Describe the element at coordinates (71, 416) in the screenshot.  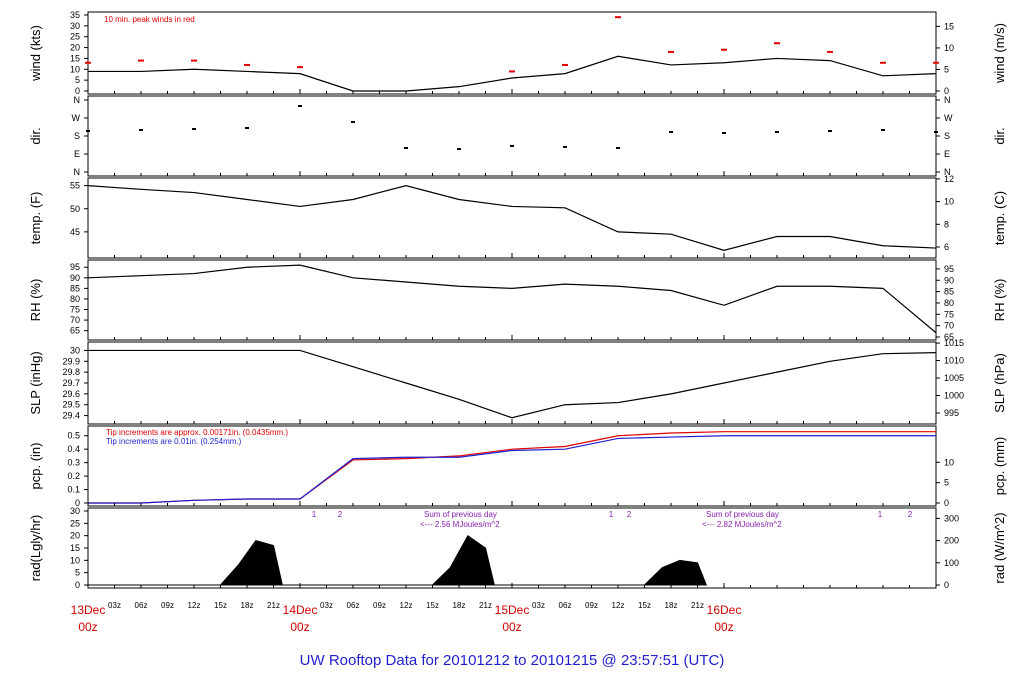
I see `y-tick-label: 29.4` at that location.